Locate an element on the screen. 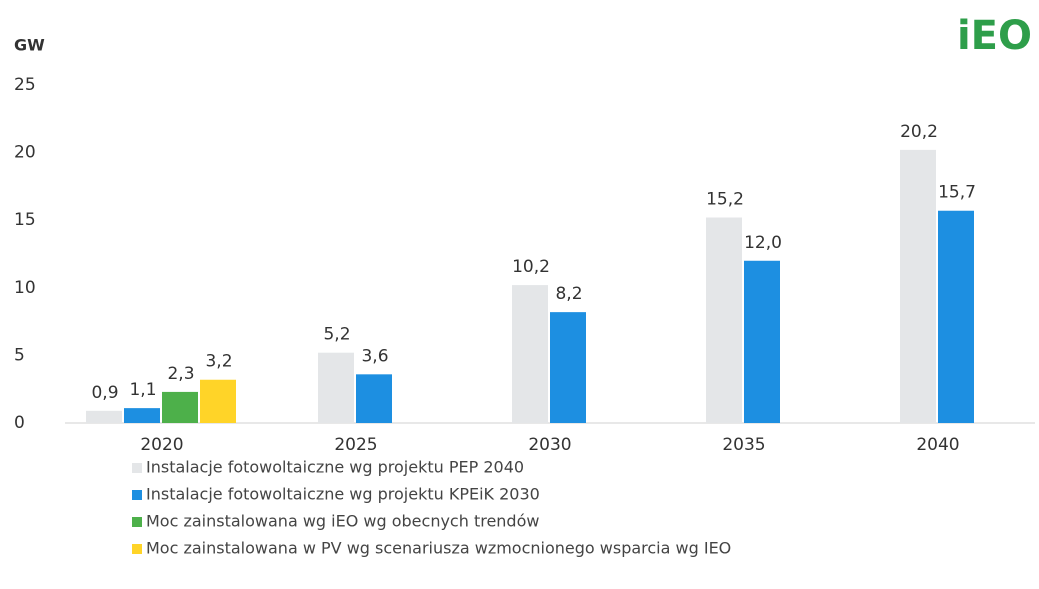  value-label: 15,7 is located at coordinates (957, 193).